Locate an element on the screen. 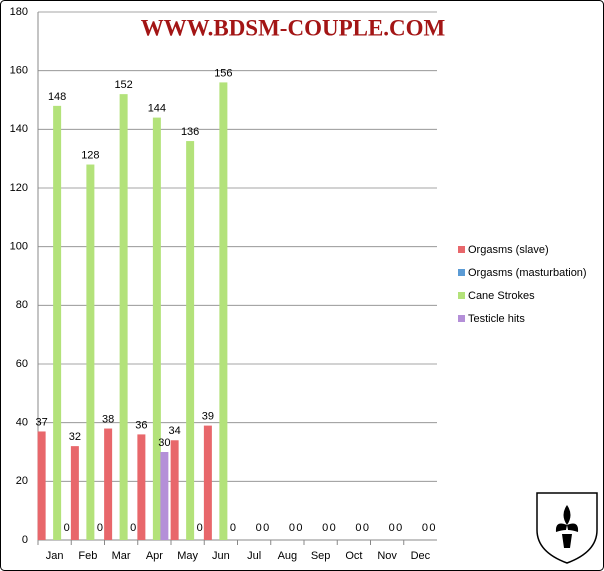  data-label: 144 is located at coordinates (157, 109).